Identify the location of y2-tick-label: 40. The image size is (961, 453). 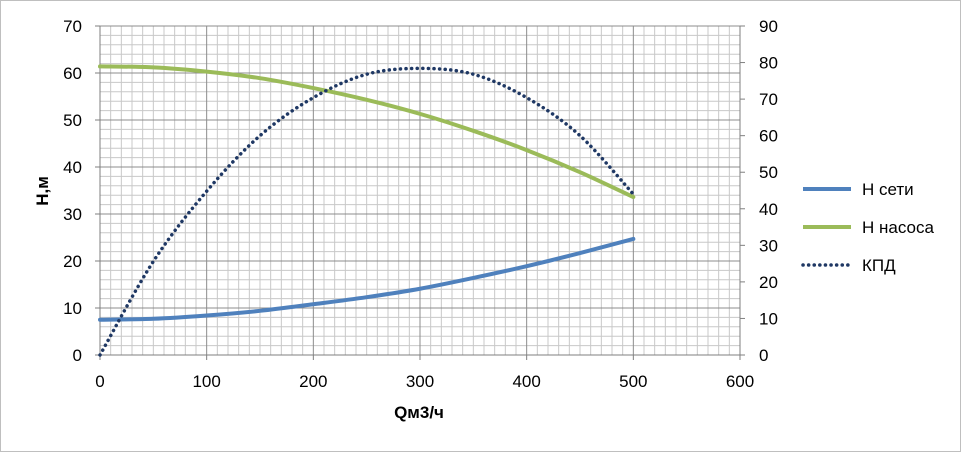
(768, 209).